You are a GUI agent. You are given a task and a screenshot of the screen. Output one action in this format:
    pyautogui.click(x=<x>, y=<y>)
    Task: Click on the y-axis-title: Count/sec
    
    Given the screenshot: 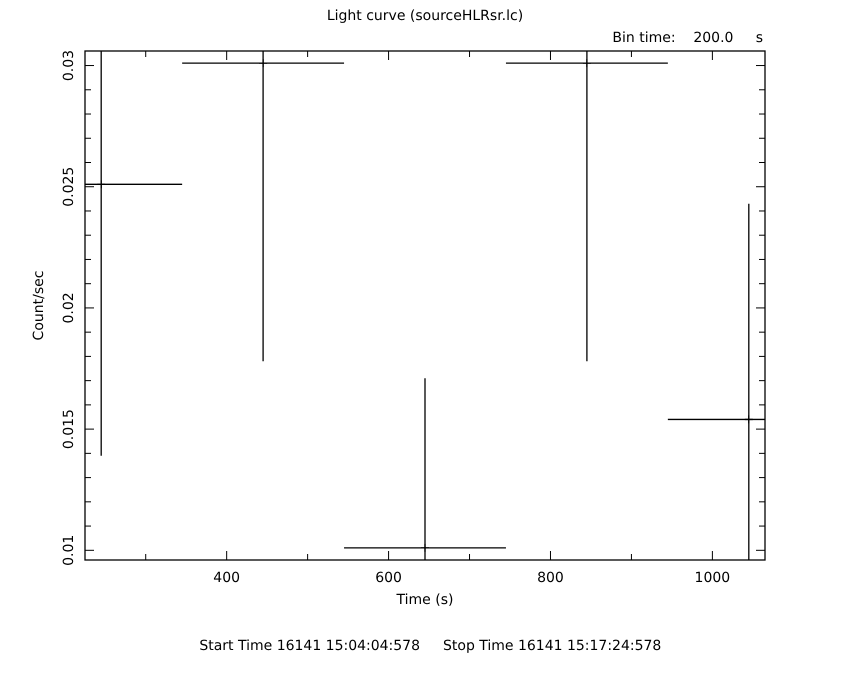 What is the action you would take?
    pyautogui.click(x=39, y=305)
    